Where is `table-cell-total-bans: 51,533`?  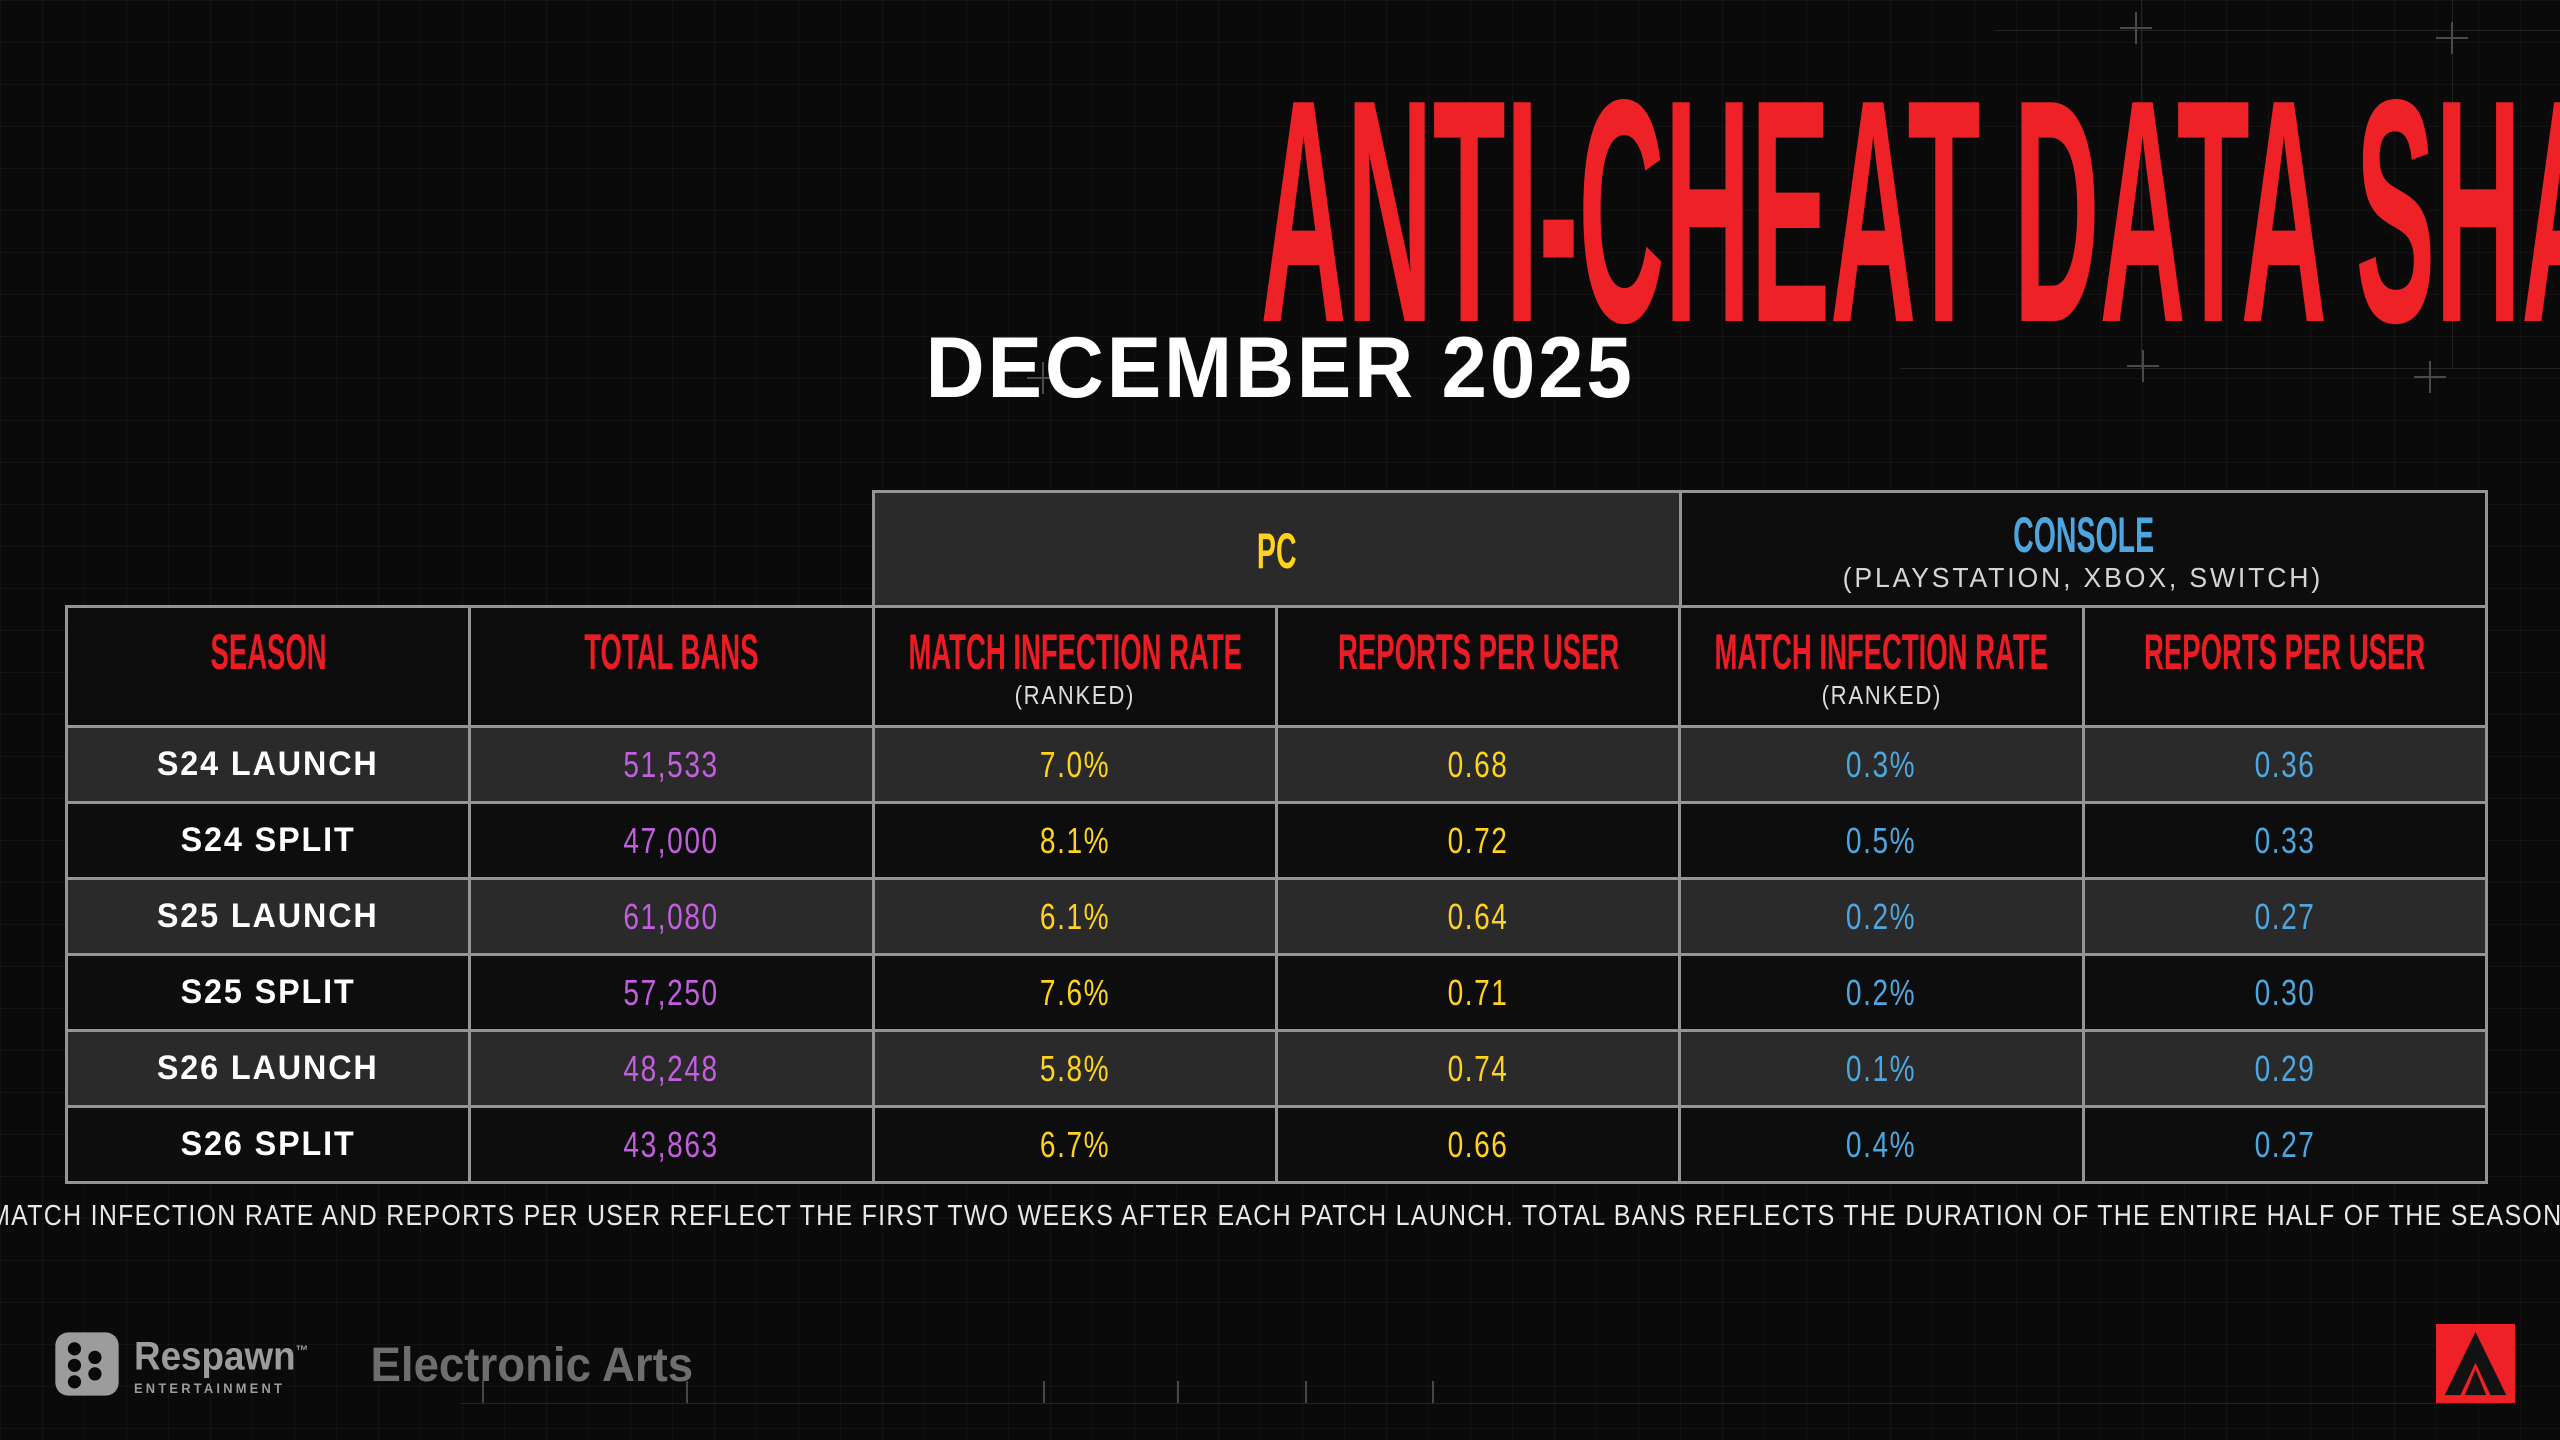 table-cell-total-bans: 51,533 is located at coordinates (671, 764).